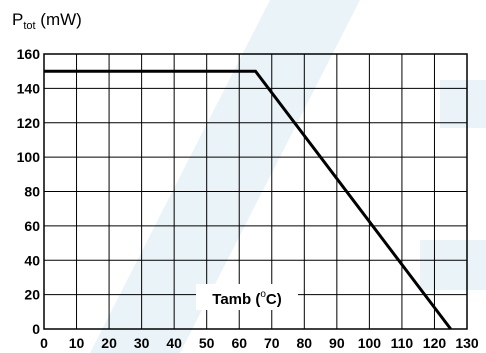  I want to click on x-tick-label: 30, so click(142, 343).